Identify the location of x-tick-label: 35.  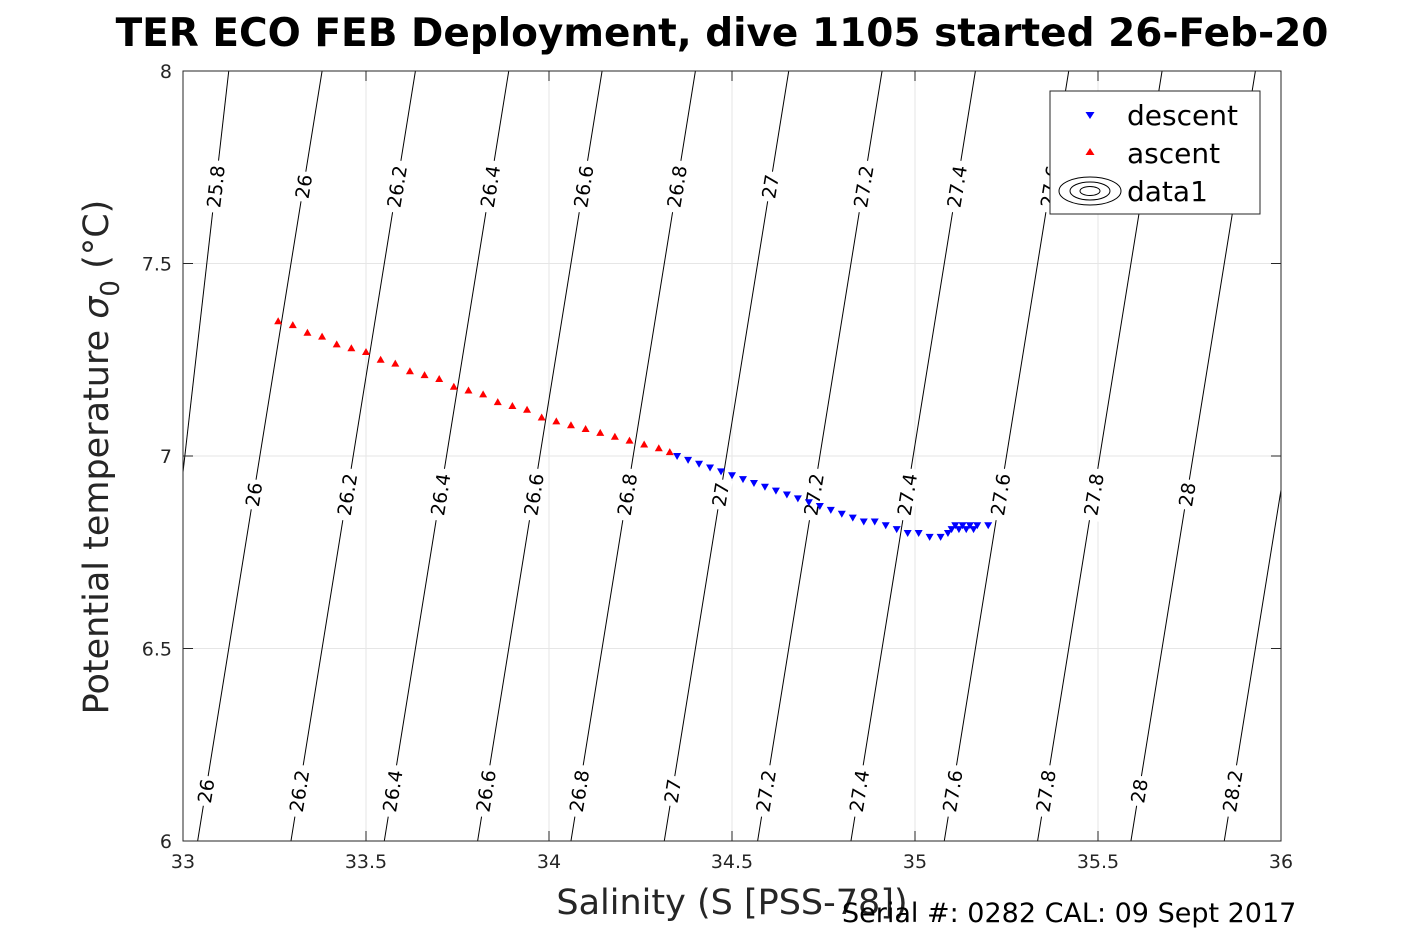
(915, 862).